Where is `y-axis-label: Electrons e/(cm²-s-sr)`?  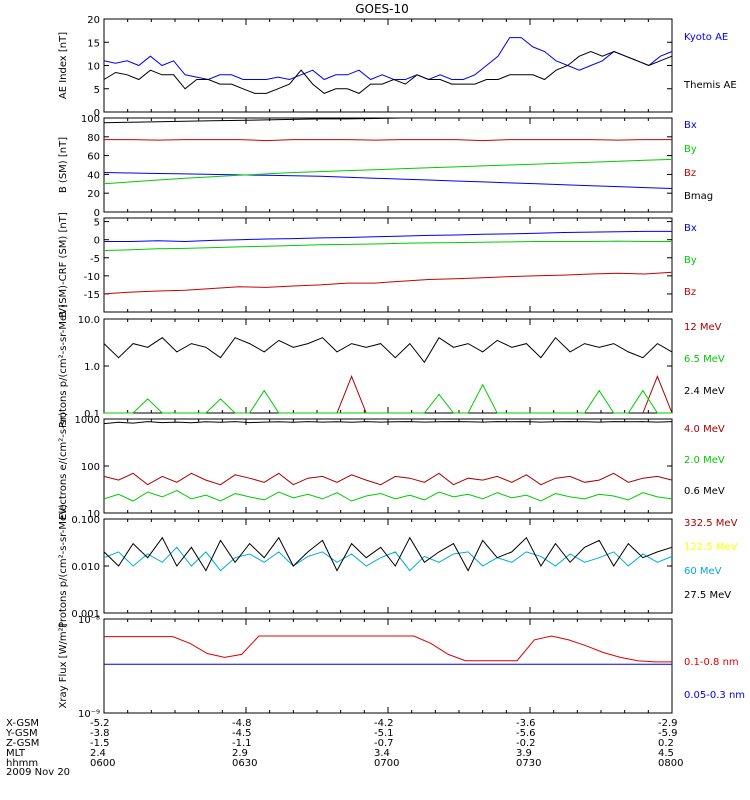
y-axis-label: Electrons e/(cm²-s-sr) is located at coordinates (63, 466).